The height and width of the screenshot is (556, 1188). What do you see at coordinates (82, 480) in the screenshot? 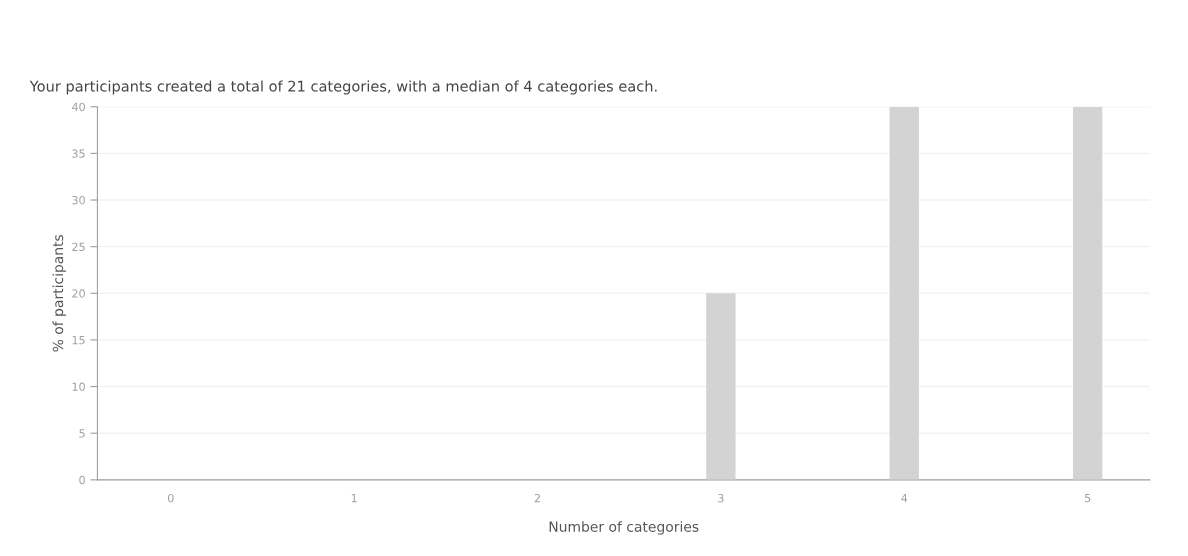
I see `y-tick-label: 0` at bounding box center [82, 480].